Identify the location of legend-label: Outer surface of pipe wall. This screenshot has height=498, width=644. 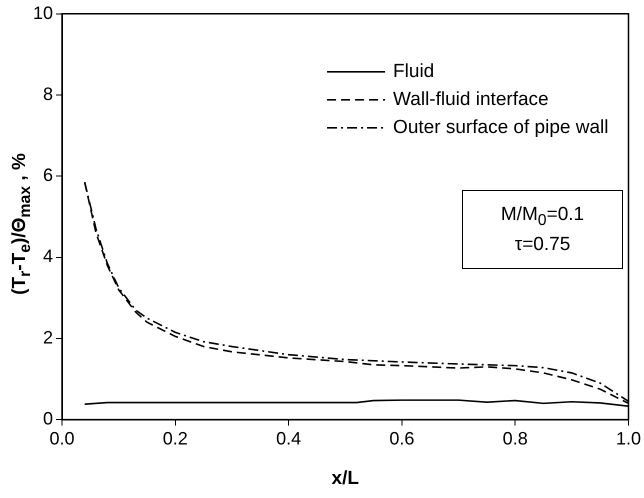
(501, 127).